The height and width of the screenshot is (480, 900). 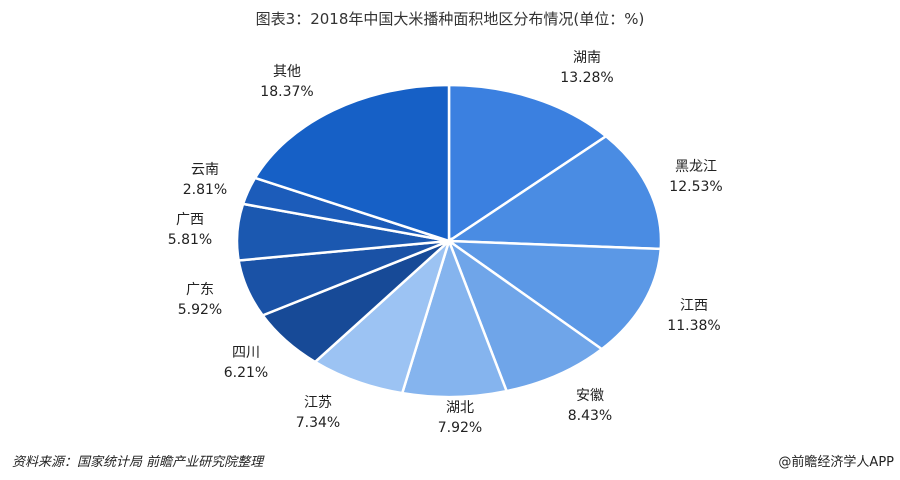 What do you see at coordinates (695, 177) in the screenshot?
I see `slice-label: 黑龙江 12.53%` at bounding box center [695, 177].